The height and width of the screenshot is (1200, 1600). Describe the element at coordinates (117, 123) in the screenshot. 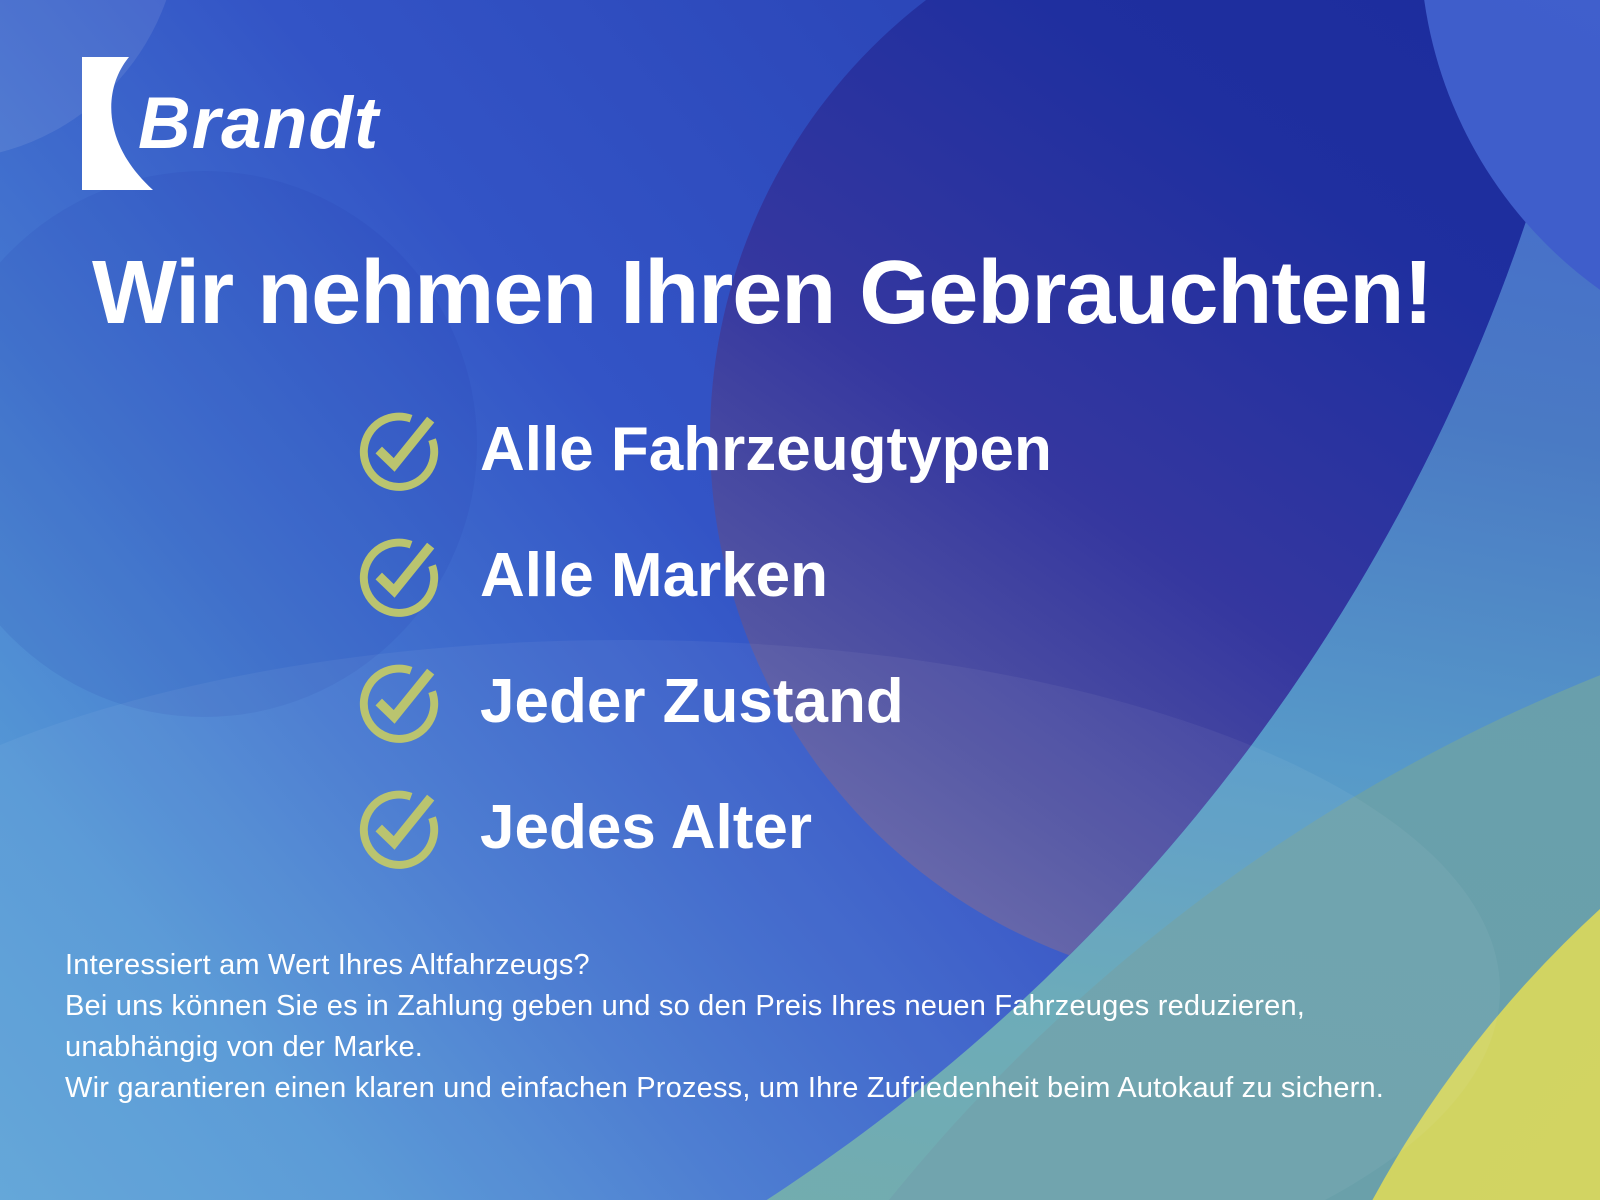

I see `brand-logo-icon` at that location.